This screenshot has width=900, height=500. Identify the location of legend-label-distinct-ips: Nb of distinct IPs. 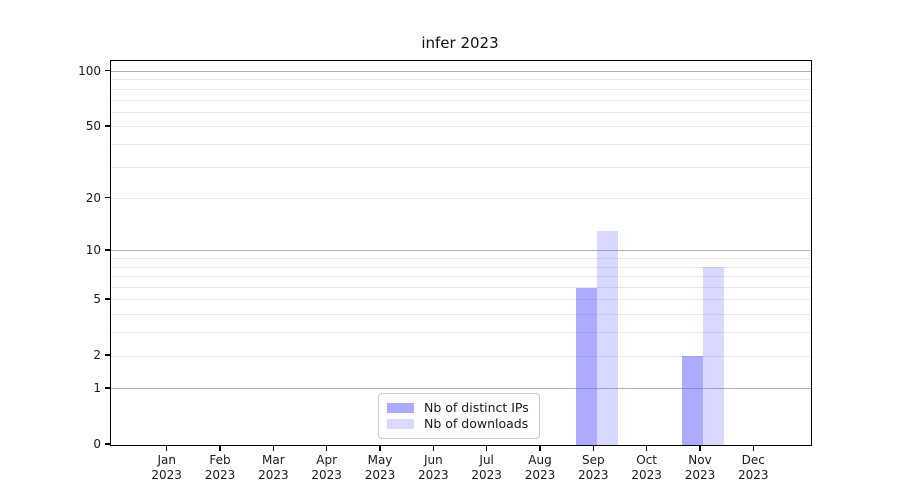
(476, 407).